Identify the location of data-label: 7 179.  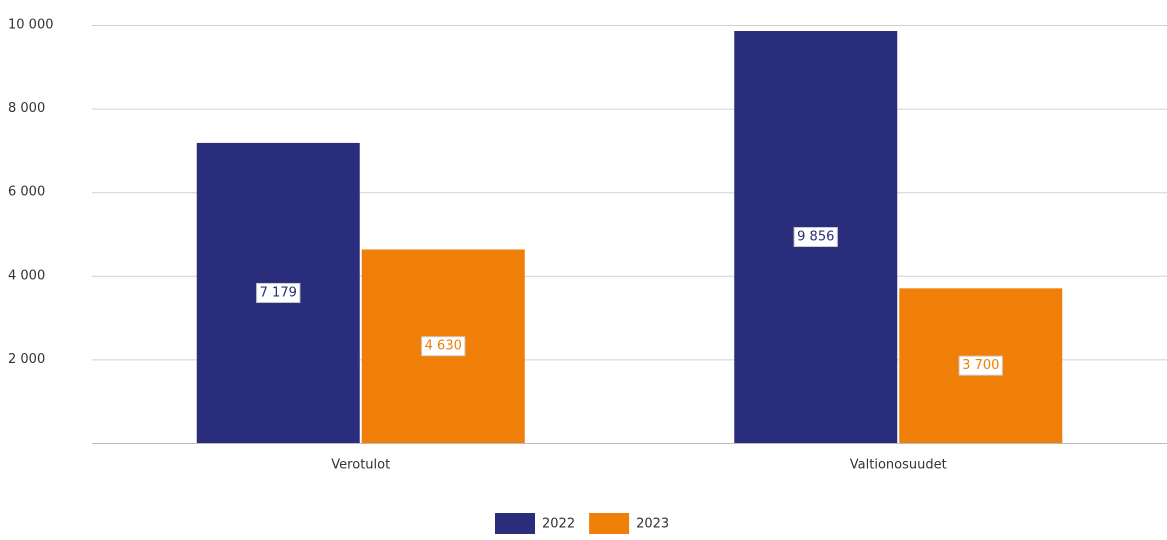
(278, 292).